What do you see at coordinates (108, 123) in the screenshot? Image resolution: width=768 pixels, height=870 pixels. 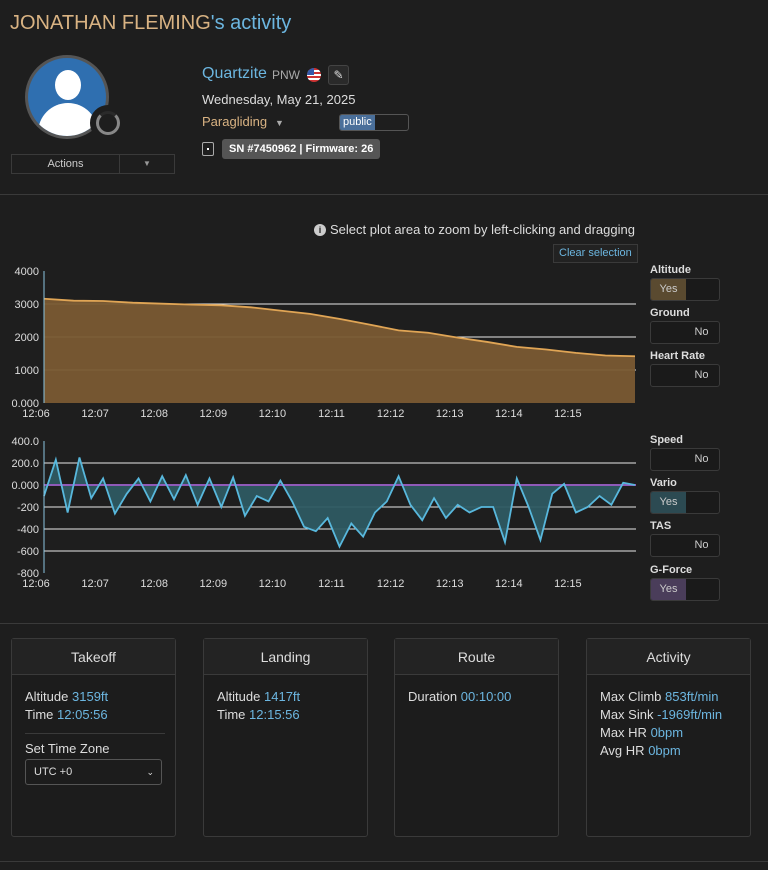 I see `loading-spinner-icon` at bounding box center [108, 123].